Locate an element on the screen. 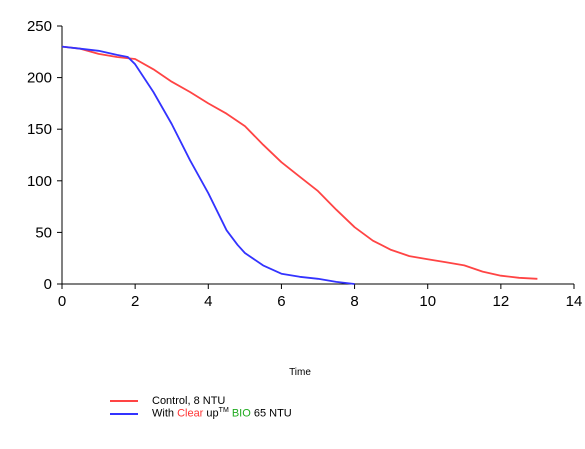 This screenshot has height=449, width=585. x-tick-label: 12 is located at coordinates (501, 301).